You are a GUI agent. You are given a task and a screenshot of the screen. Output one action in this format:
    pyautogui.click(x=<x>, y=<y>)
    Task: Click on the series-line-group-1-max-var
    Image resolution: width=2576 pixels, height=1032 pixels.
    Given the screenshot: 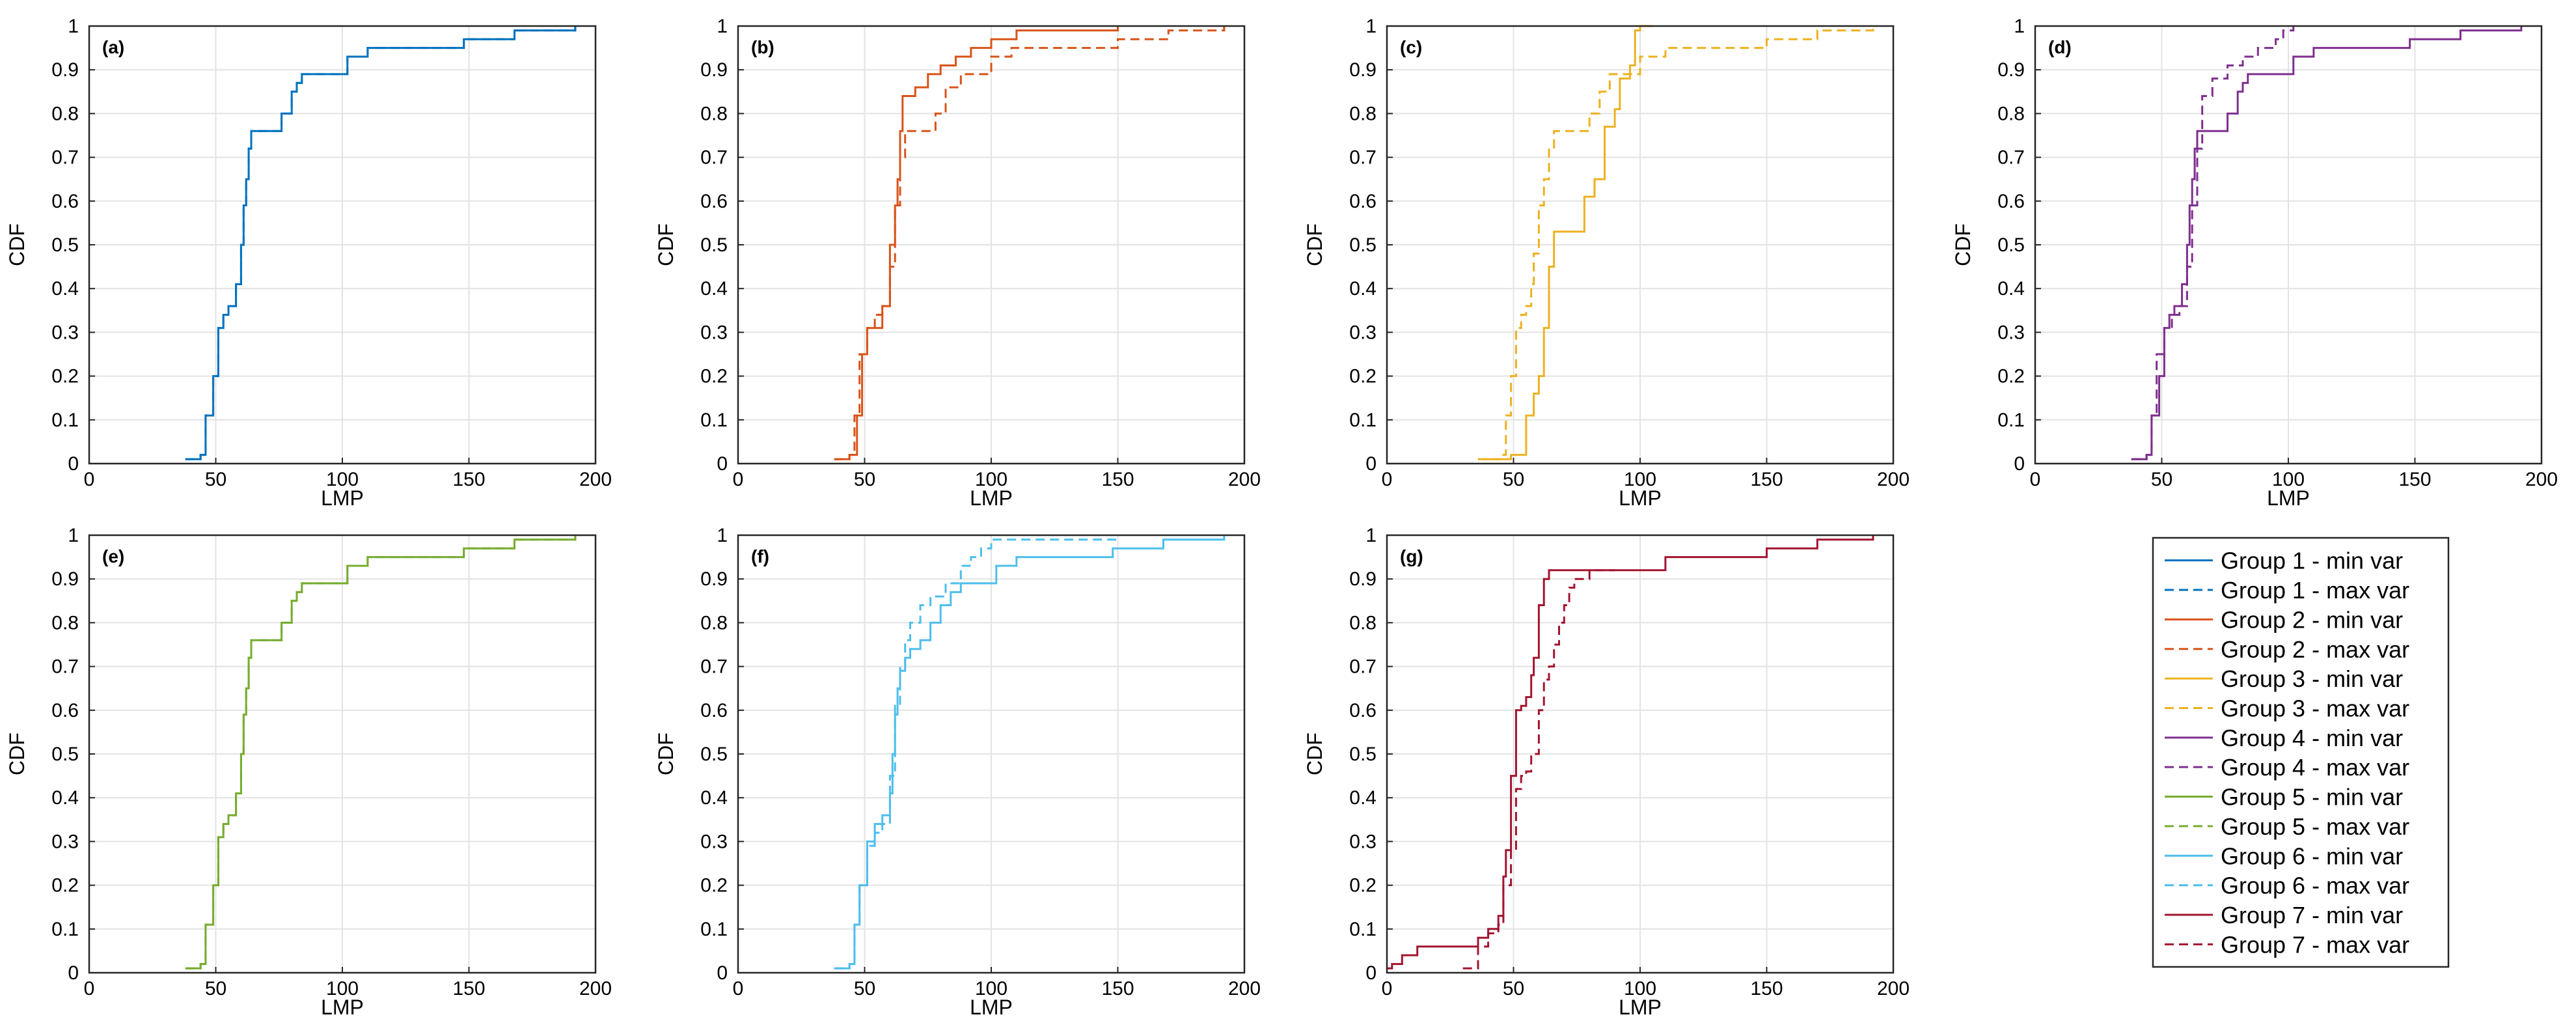 What is the action you would take?
    pyautogui.click(x=381, y=243)
    